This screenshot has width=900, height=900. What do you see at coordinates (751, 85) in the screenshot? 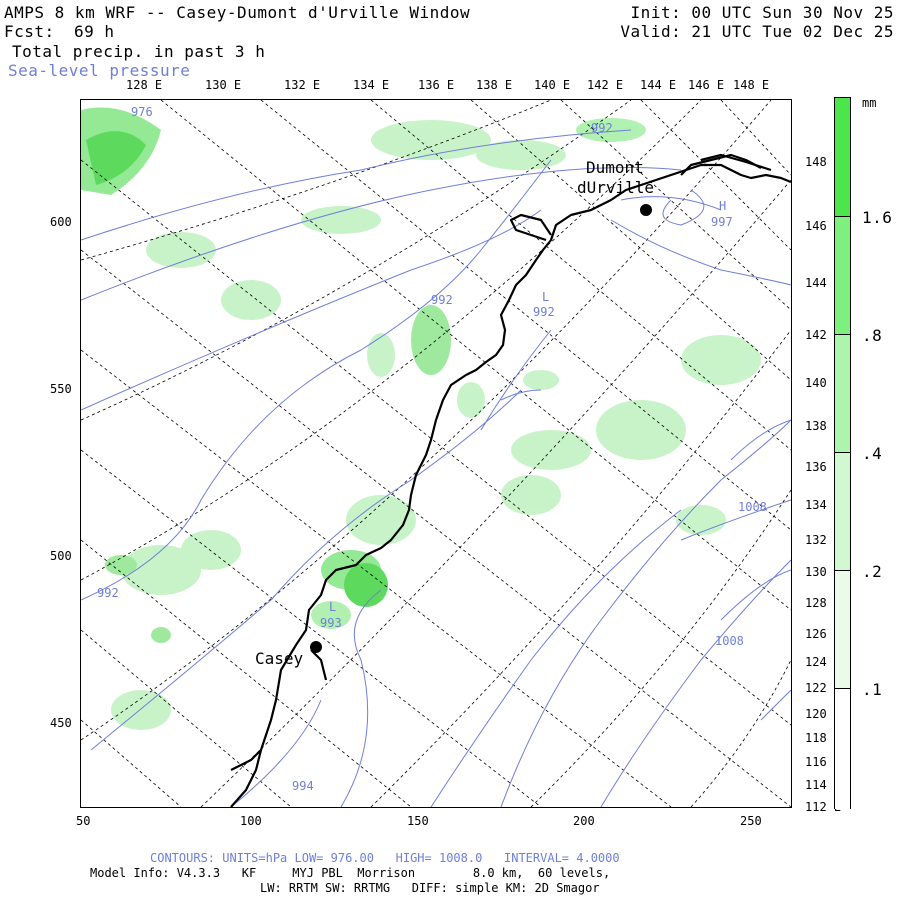
I see `lon-label-top: 148 E` at bounding box center [751, 85].